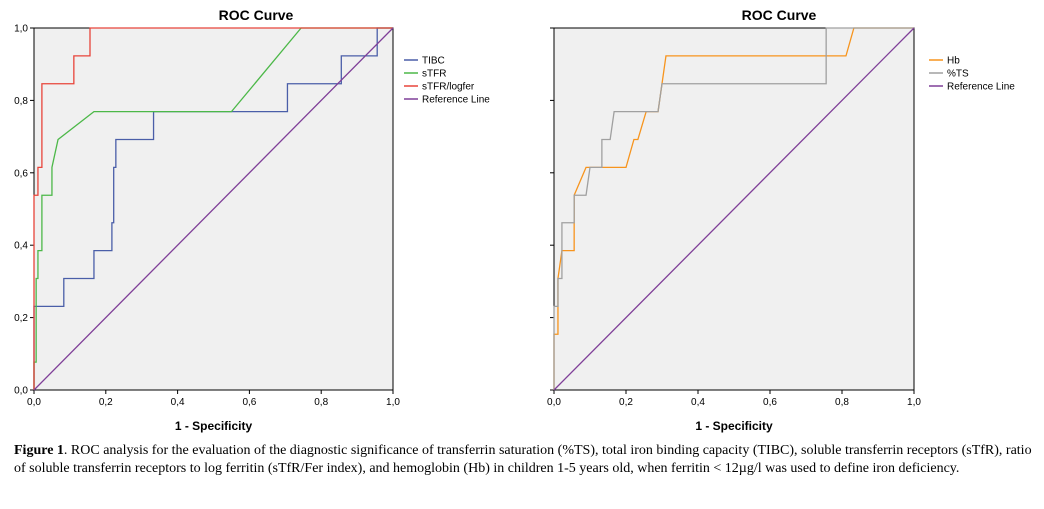  What do you see at coordinates (958, 74) in the screenshot?
I see `legend-label-ts: %TS` at bounding box center [958, 74].